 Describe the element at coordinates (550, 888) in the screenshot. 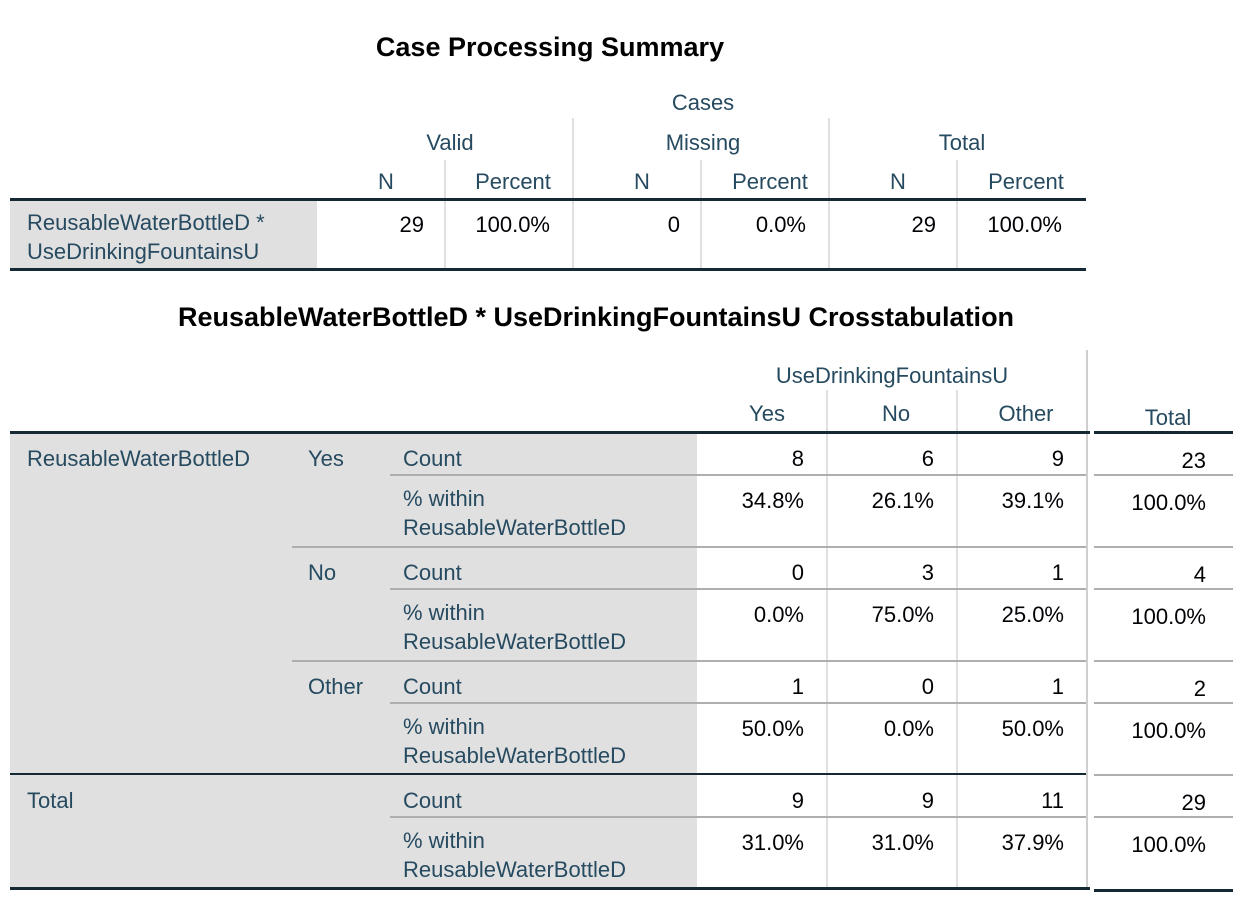

I see `crosstab-bottom-rule` at that location.